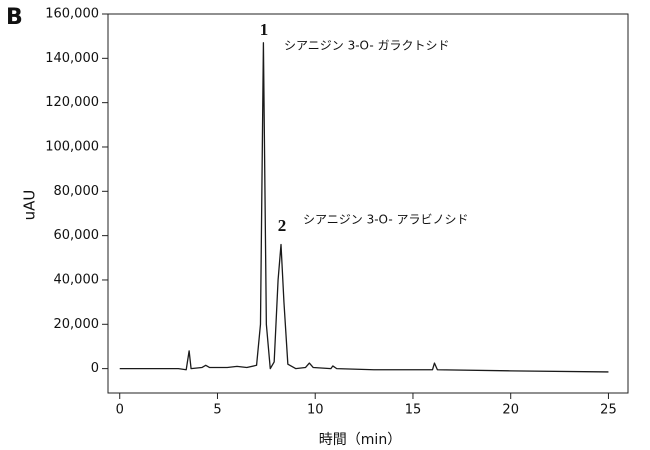  Describe the element at coordinates (120, 410) in the screenshot. I see `x-tick-label: 0` at that location.